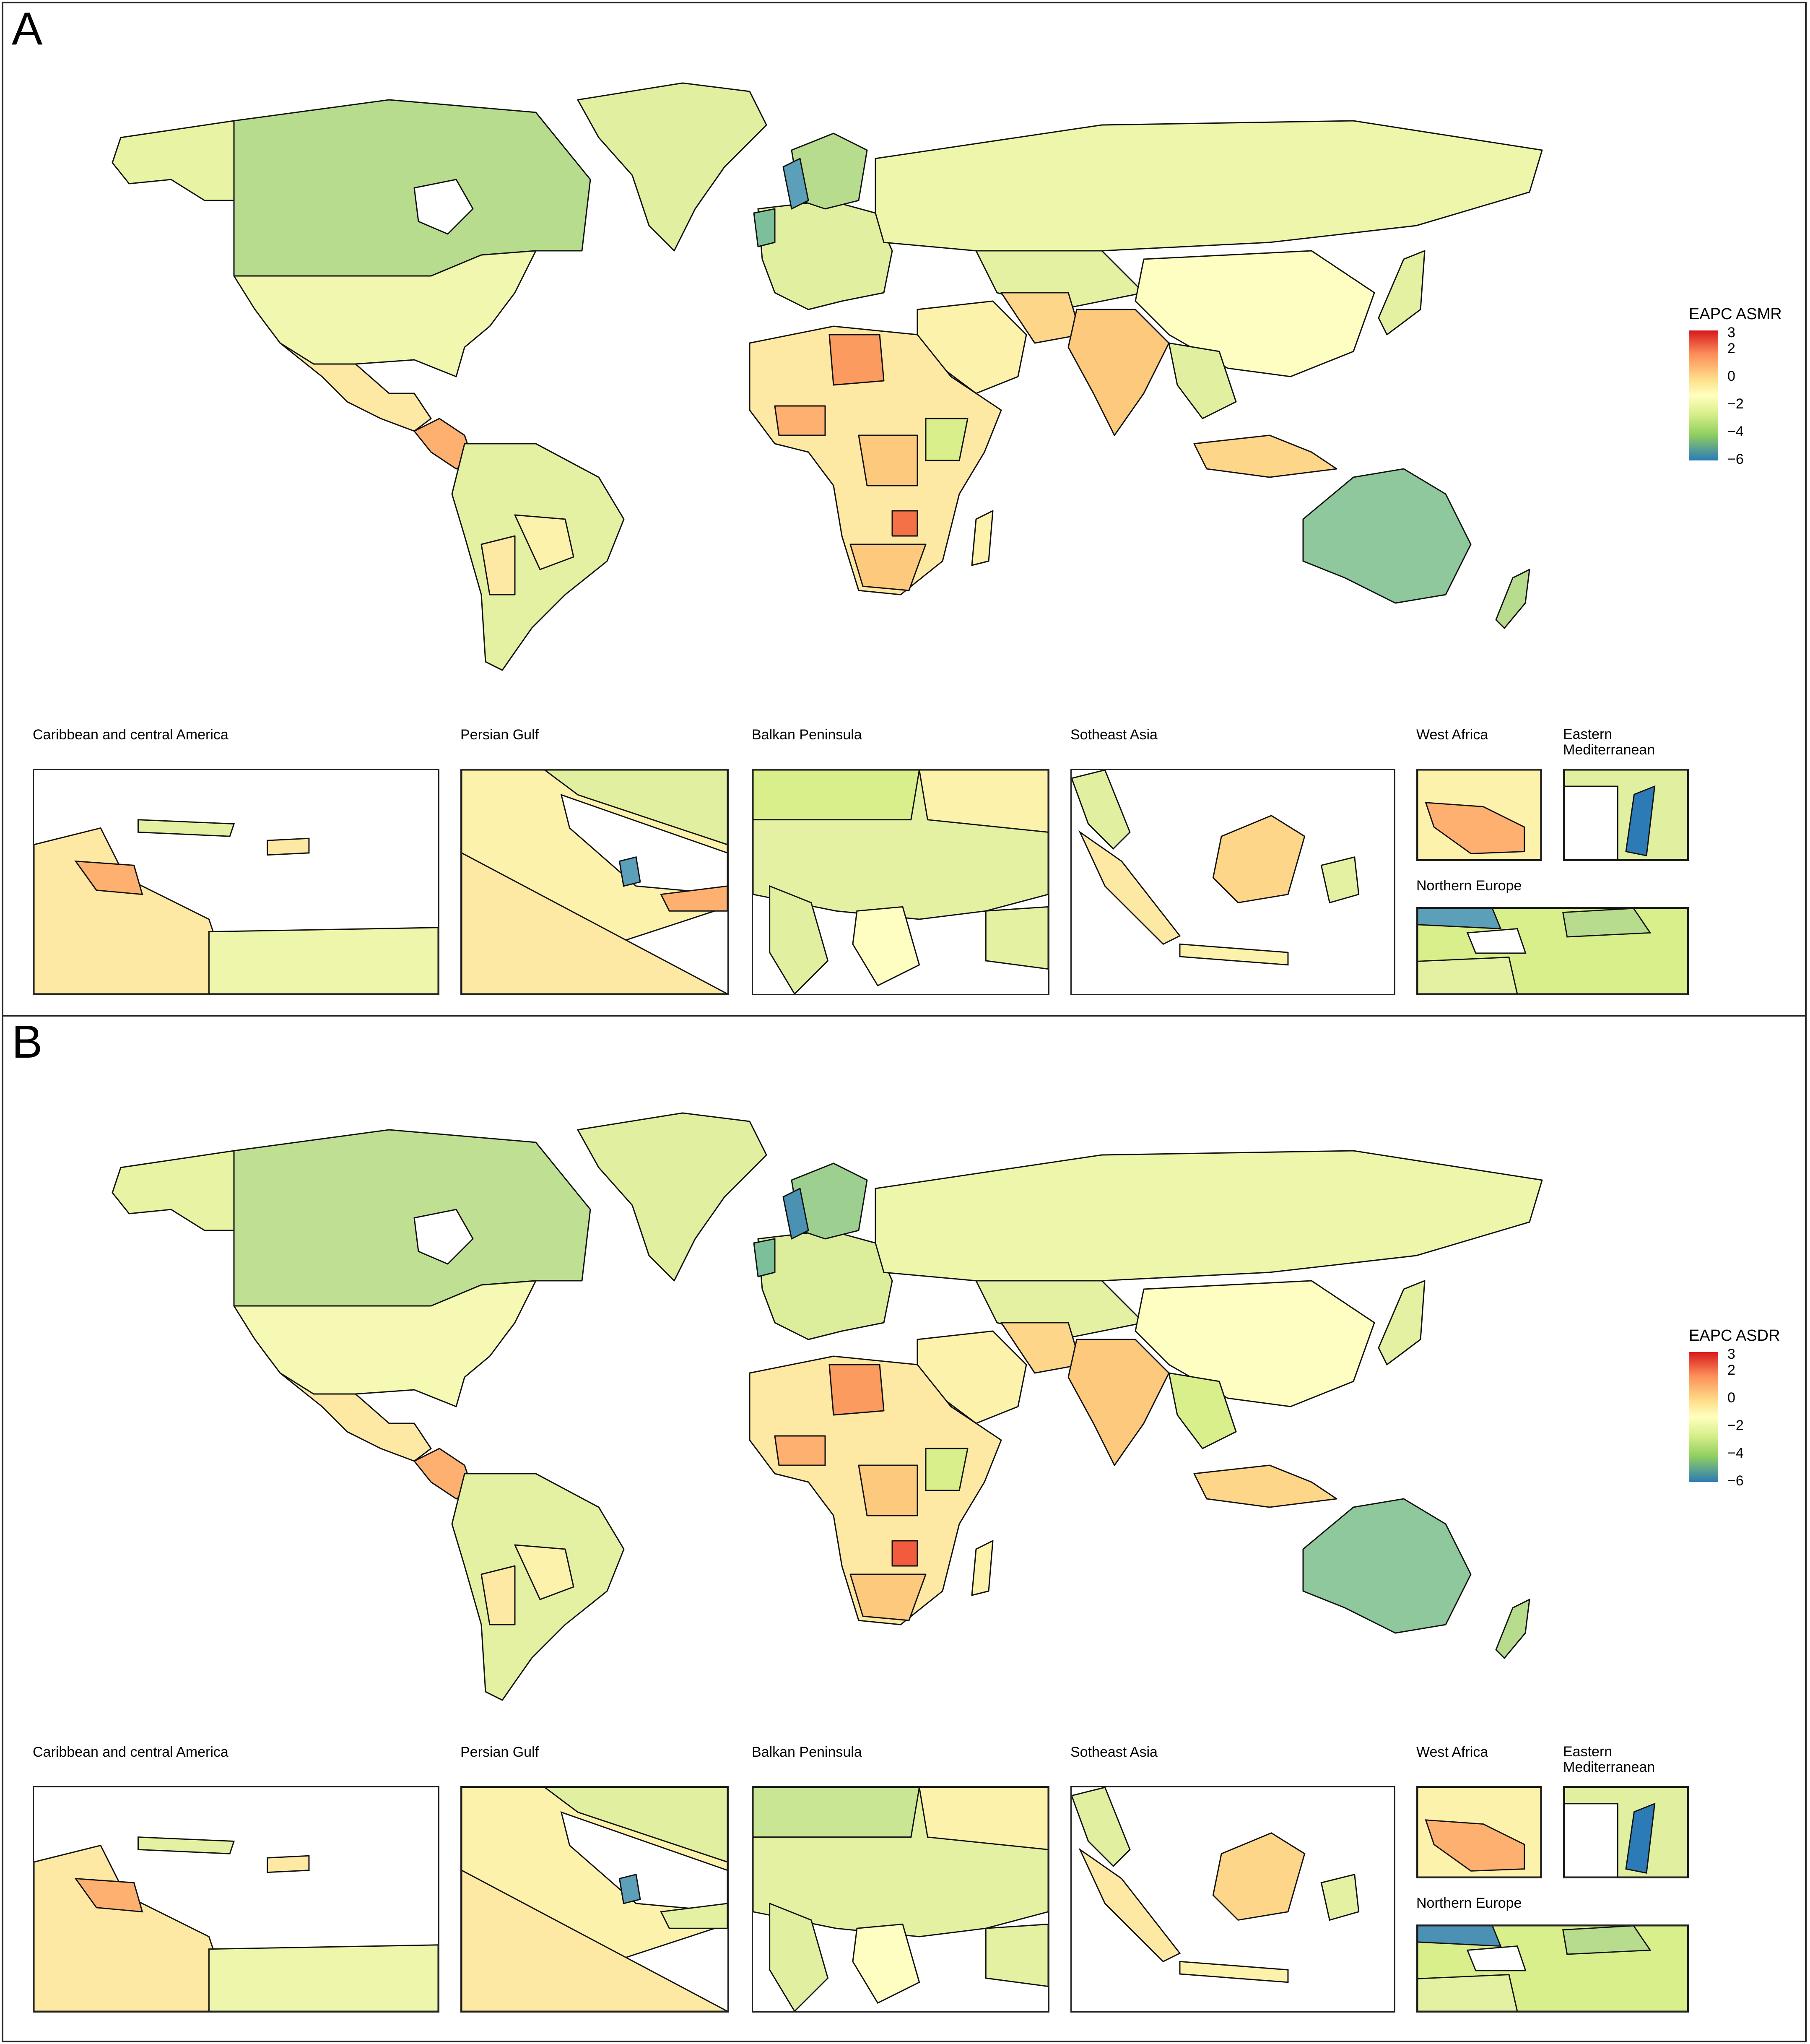 The image size is (1810, 2044). I want to click on new-zealand, so click(1513, 599).